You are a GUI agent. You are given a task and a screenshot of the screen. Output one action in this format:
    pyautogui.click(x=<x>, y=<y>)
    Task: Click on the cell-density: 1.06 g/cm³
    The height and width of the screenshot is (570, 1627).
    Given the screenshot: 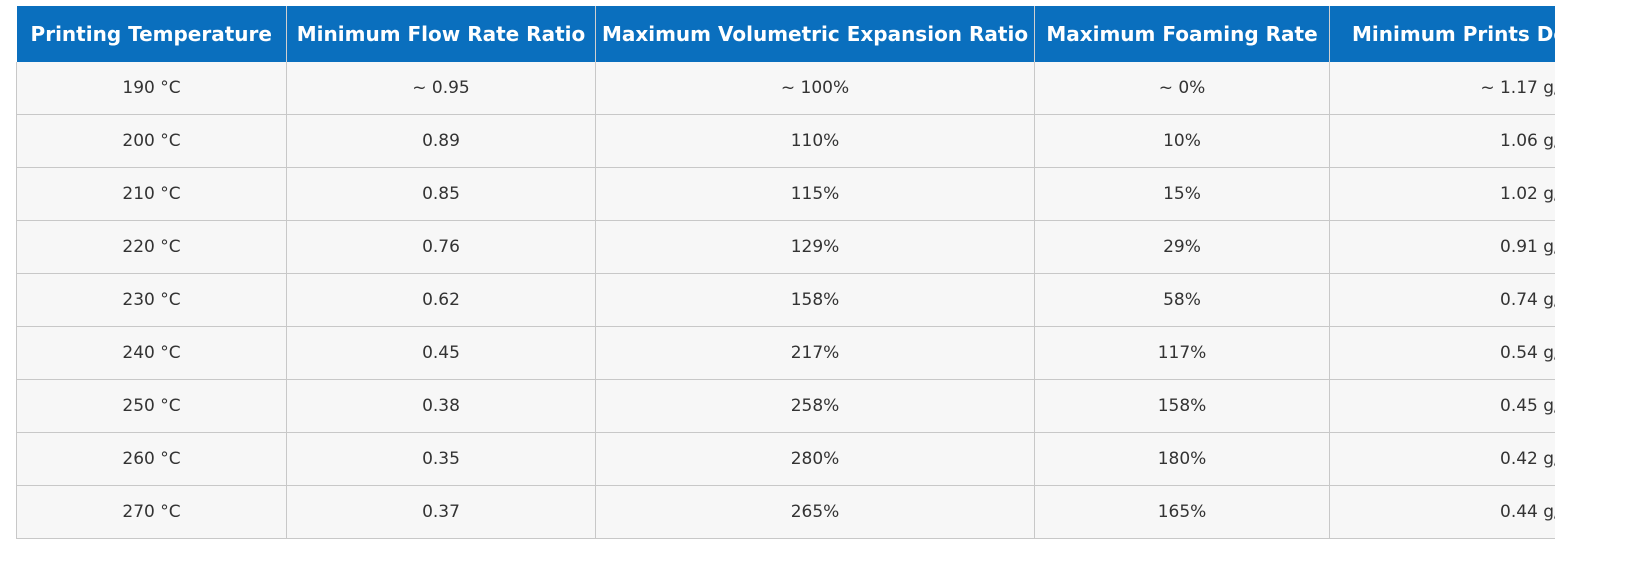 What is the action you would take?
    pyautogui.click(x=1442, y=141)
    